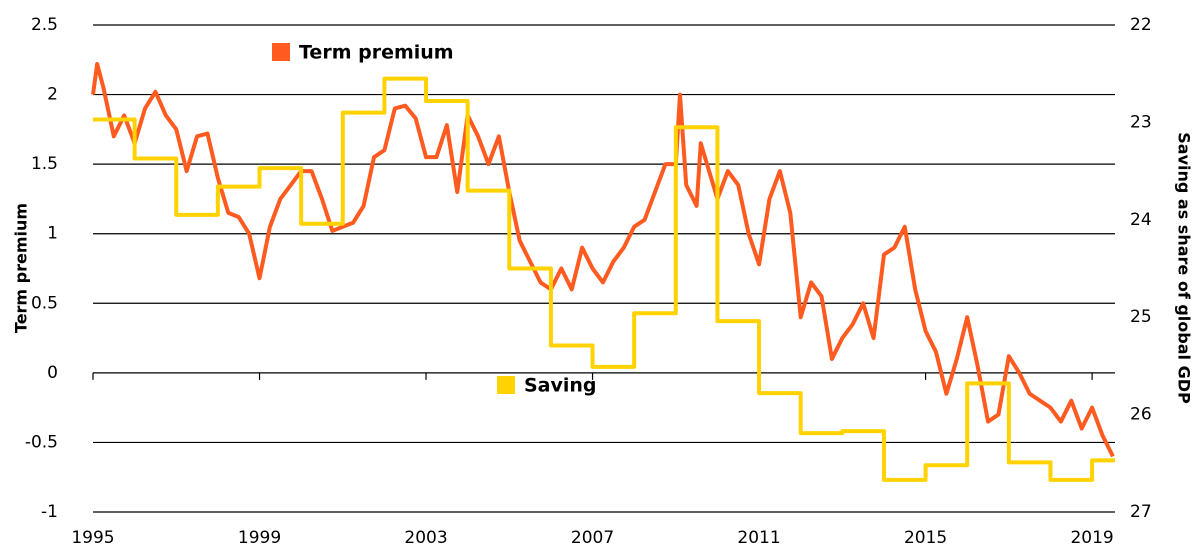  Describe the element at coordinates (1141, 122) in the screenshot. I see `y2-tick-label: 23` at that location.